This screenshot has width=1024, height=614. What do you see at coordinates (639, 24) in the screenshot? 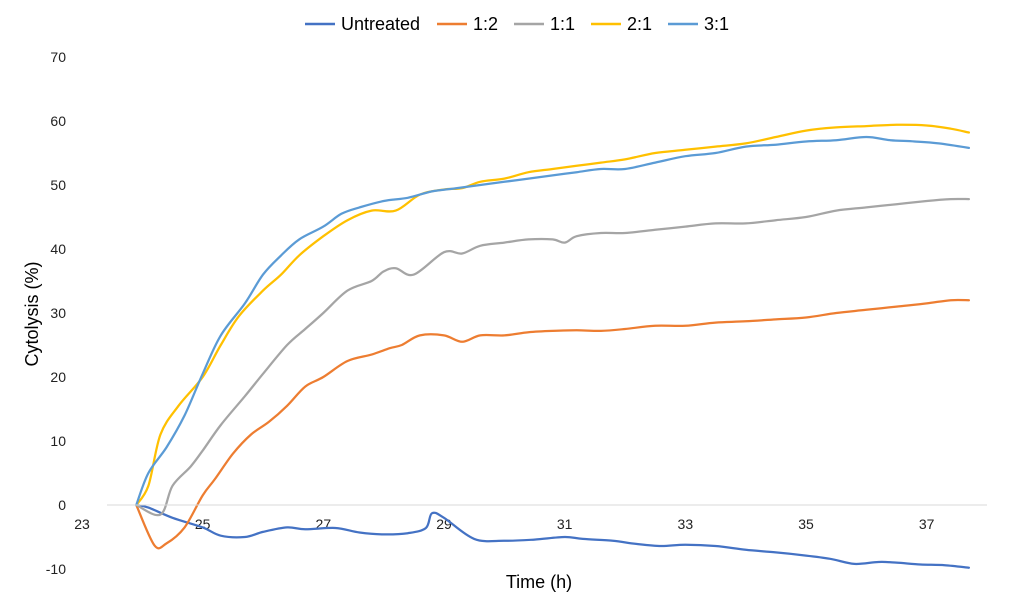
I see `legend-label: 2:1` at bounding box center [639, 24].